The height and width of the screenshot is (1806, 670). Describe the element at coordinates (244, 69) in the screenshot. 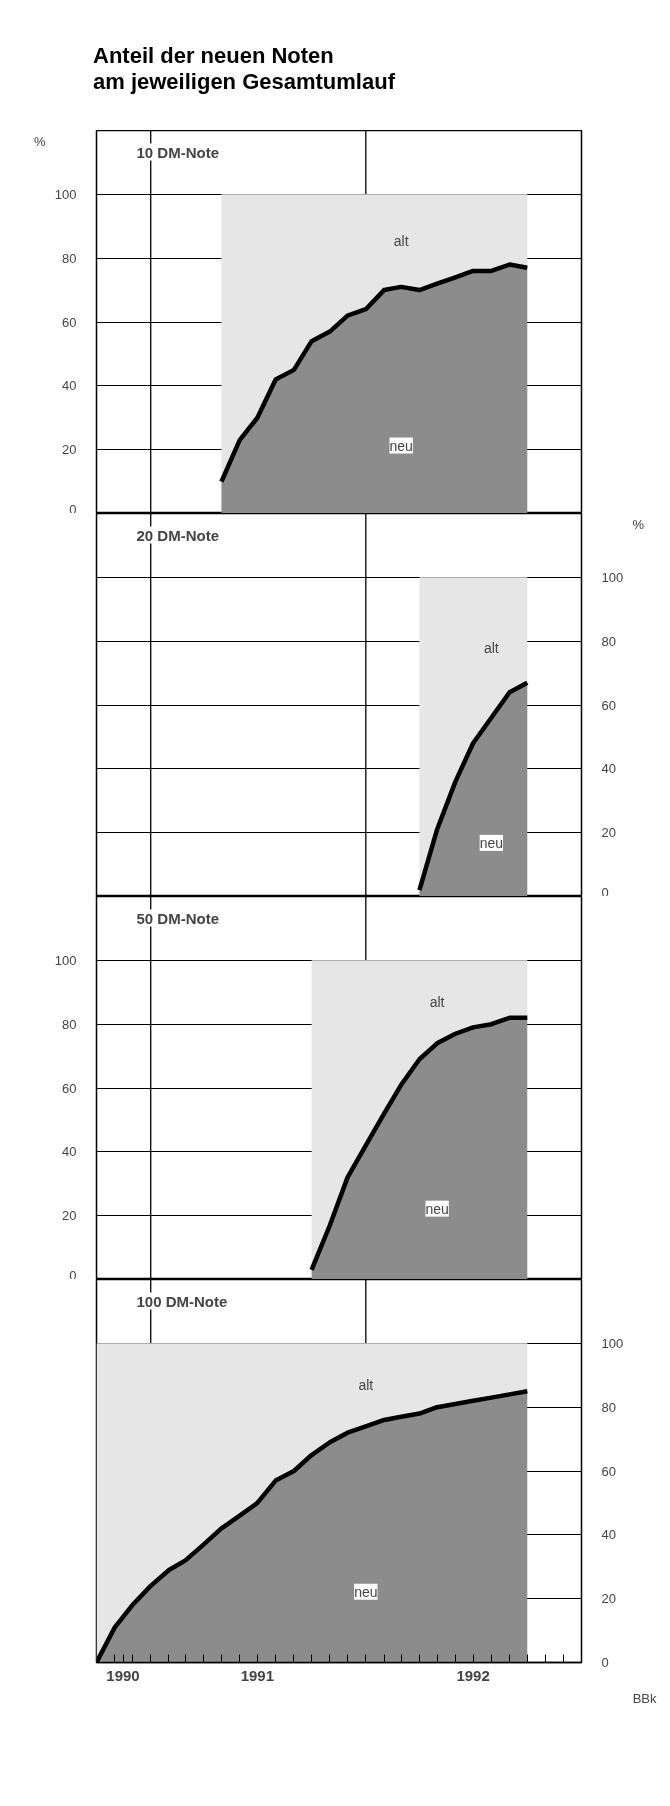

I see `chart-title: Anteil der neuen Noten am jeweiligen Gesamtumlauf` at that location.